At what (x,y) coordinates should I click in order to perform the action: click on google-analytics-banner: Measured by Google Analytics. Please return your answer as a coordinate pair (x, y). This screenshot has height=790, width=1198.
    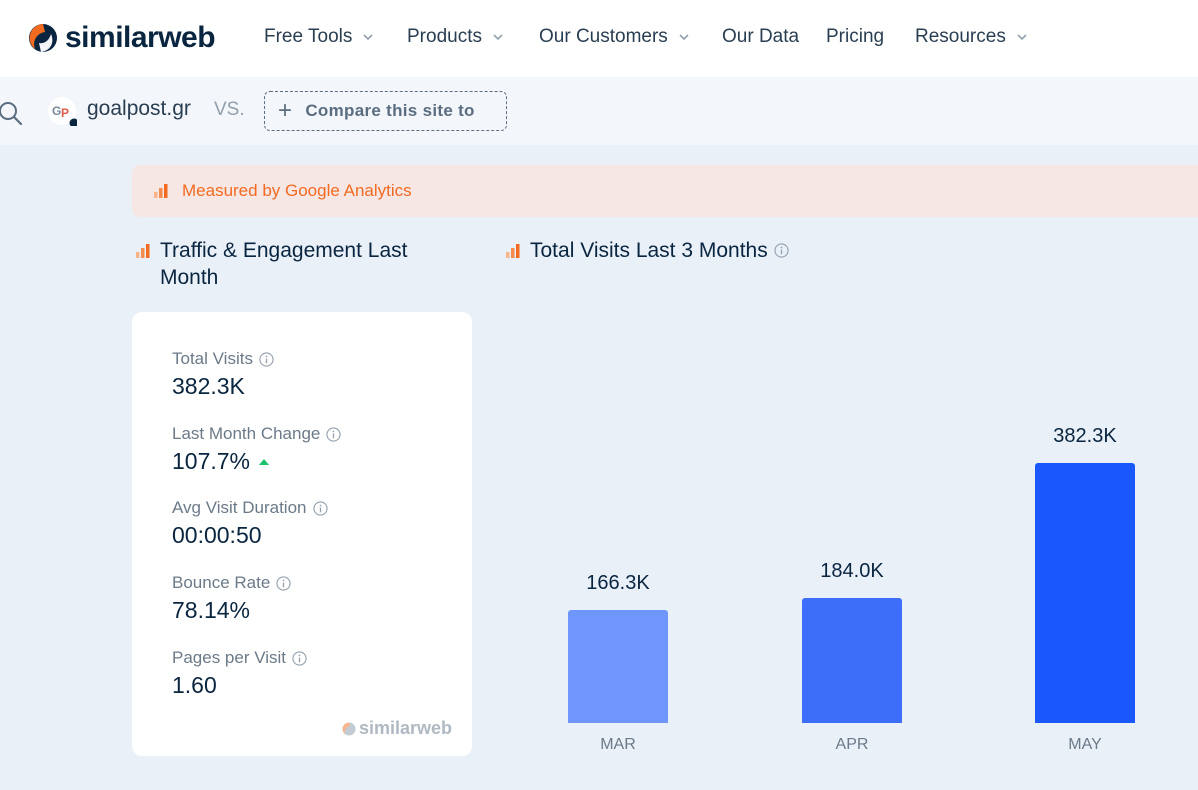
    Looking at the image, I should click on (665, 191).